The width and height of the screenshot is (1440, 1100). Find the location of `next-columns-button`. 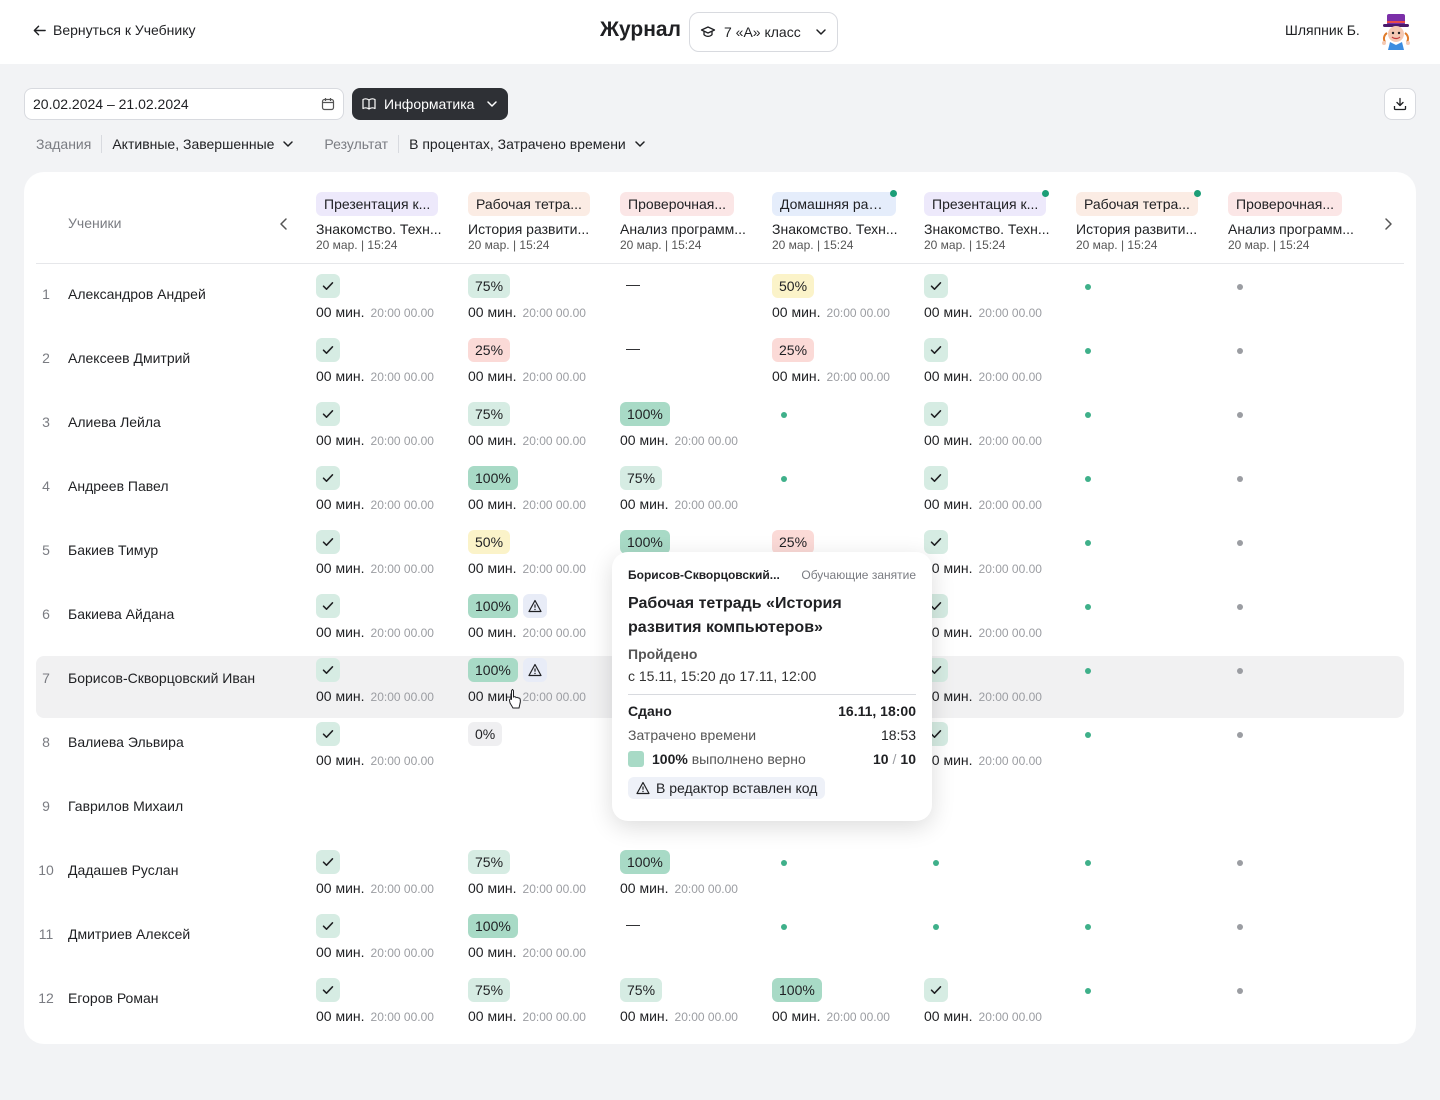

next-columns-button is located at coordinates (1388, 224).